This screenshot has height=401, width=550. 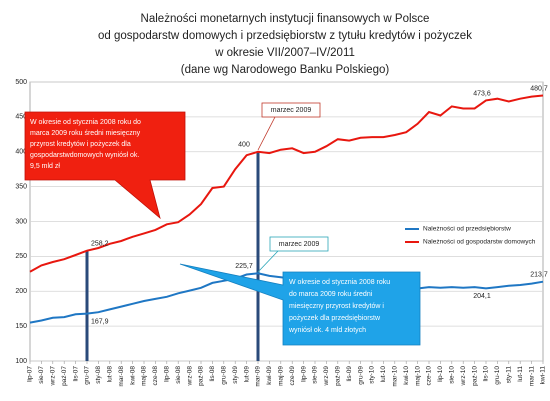 I want to click on x-tick-label: cze-09, so click(x=292, y=376).